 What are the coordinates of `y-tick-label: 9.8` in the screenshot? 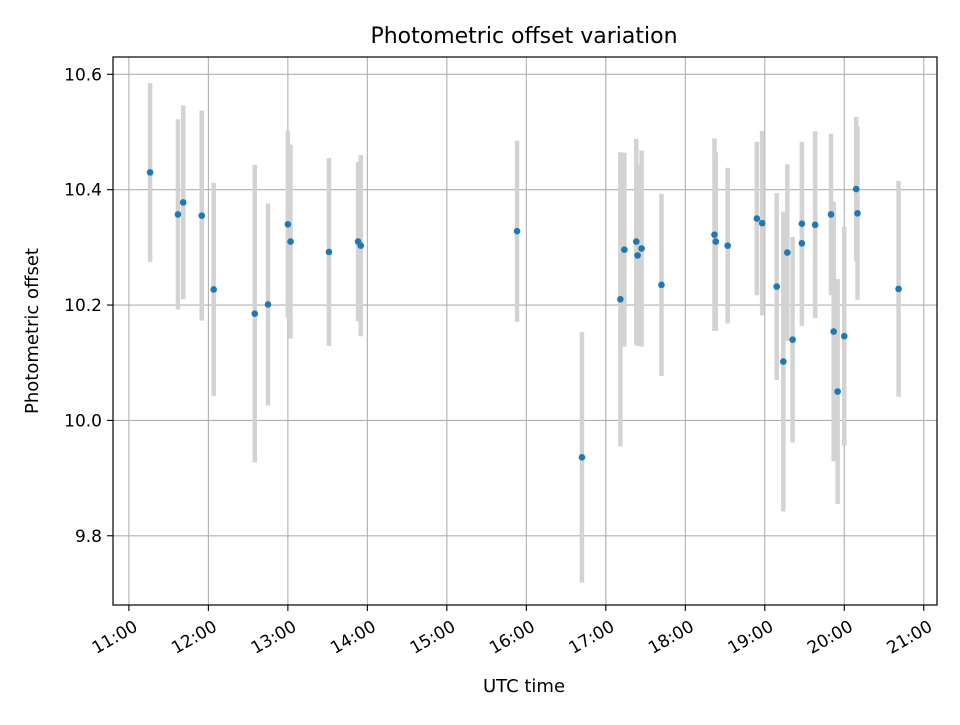 It's located at (88, 537).